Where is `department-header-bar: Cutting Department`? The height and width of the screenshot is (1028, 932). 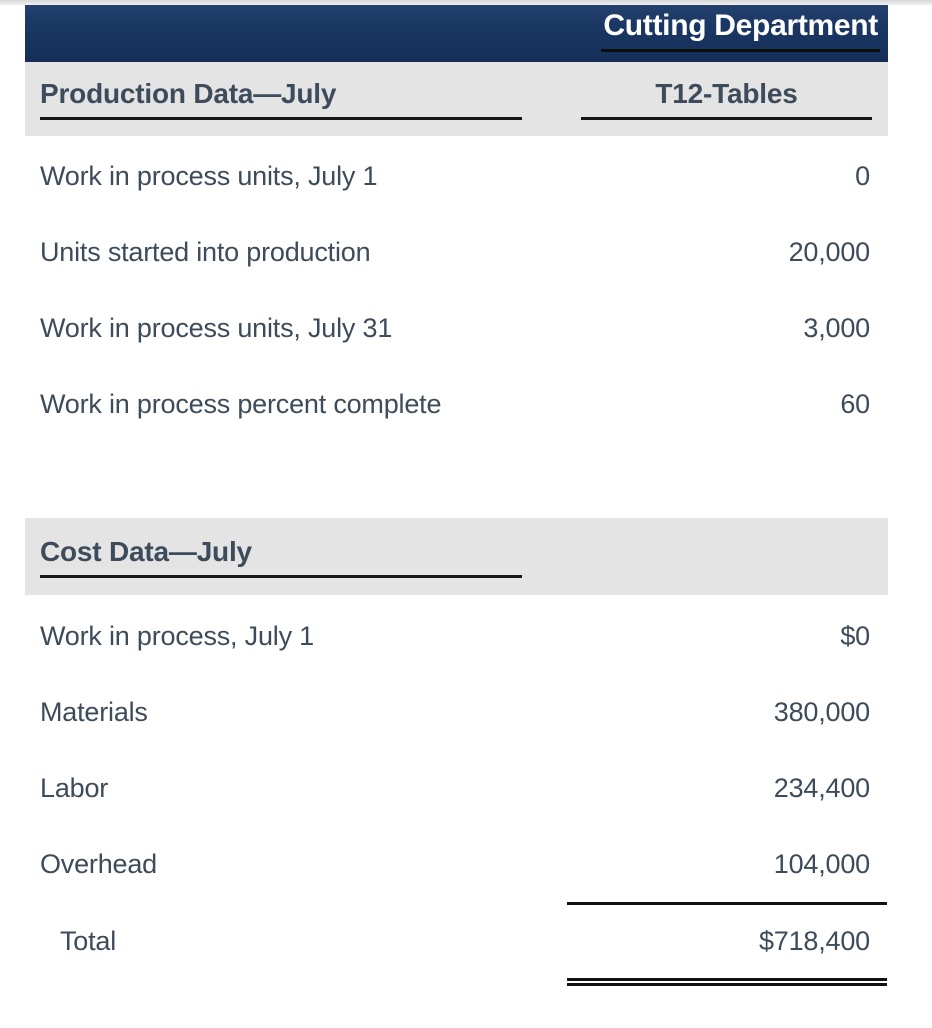 department-header-bar: Cutting Department is located at coordinates (456, 33).